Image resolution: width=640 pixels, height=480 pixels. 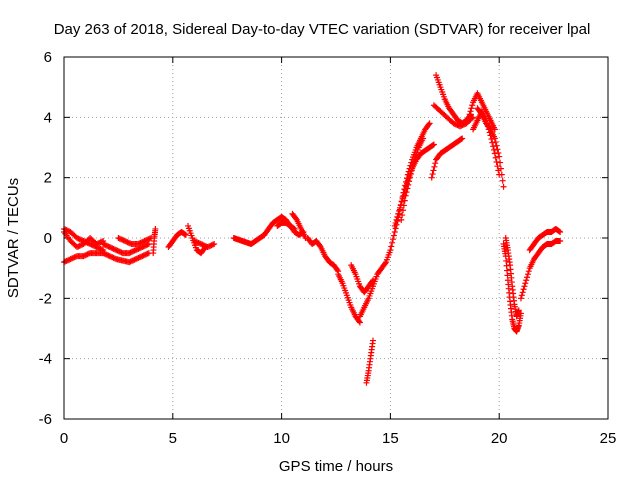 What do you see at coordinates (390, 438) in the screenshot?
I see `x-tick-label: 15` at bounding box center [390, 438].